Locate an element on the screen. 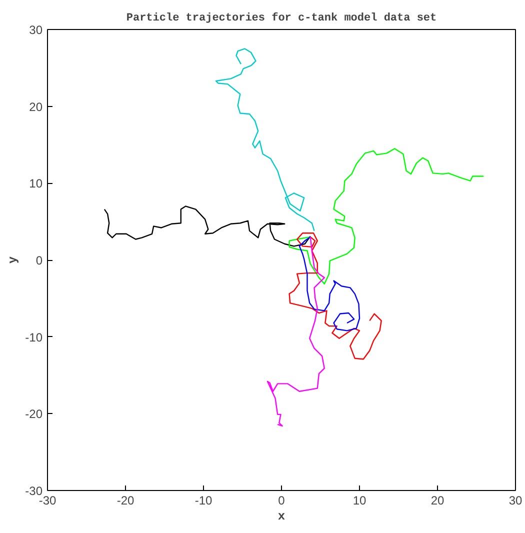 The width and height of the screenshot is (525, 533). x-tick-label: 10 is located at coordinates (359, 501).